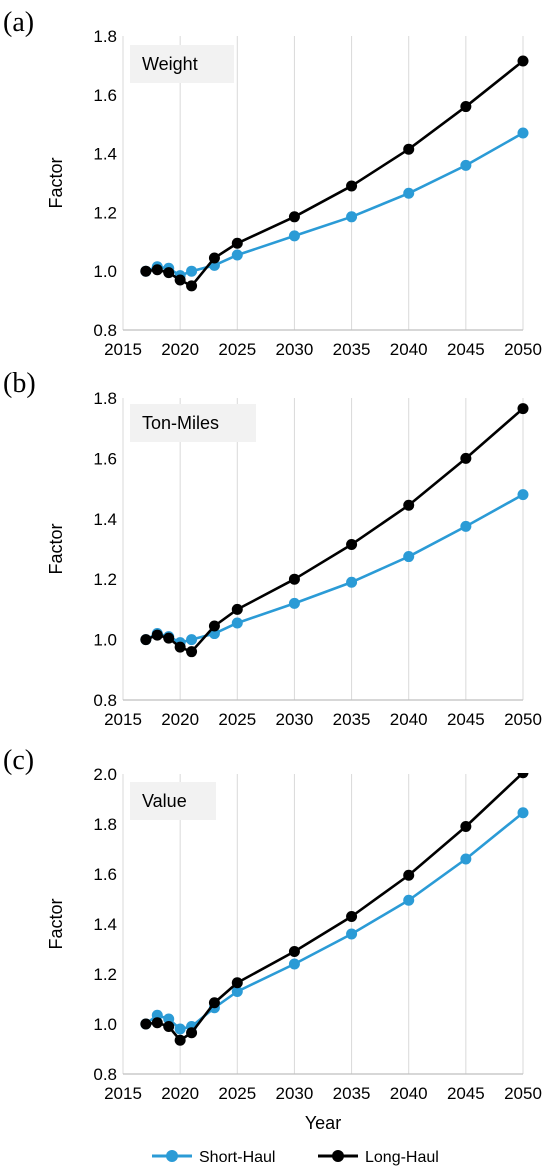 This screenshot has height=1175, width=550. Describe the element at coordinates (409, 719) in the screenshot. I see `x-tick-label: 2040` at that location.